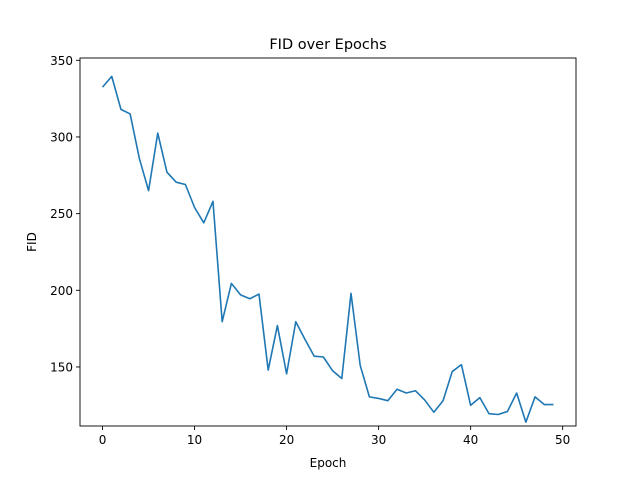 Image resolution: width=640 pixels, height=480 pixels. I want to click on y-tick-label: 300, so click(61, 137).